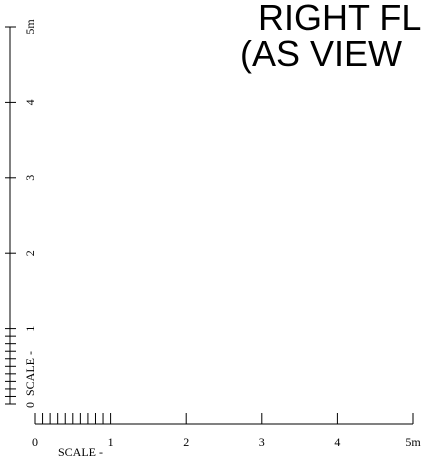 The width and height of the screenshot is (429, 457). What do you see at coordinates (30, 405) in the screenshot?
I see `vertical-zero-label: 0` at bounding box center [30, 405].